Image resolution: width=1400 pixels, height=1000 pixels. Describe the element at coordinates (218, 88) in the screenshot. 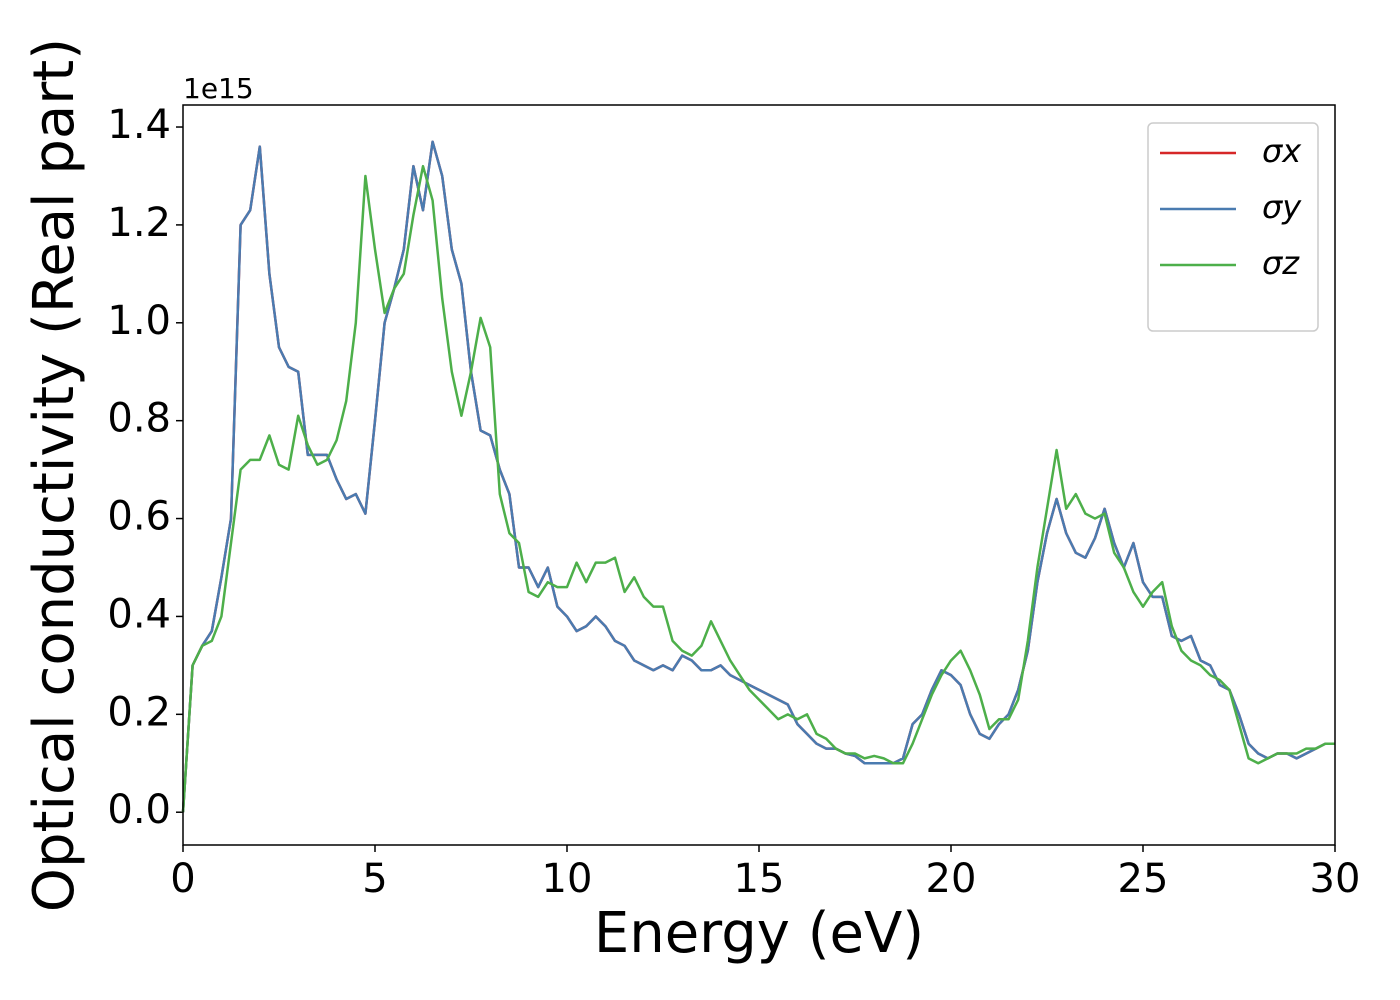

I see `y-offset-label: 1e15` at that location.